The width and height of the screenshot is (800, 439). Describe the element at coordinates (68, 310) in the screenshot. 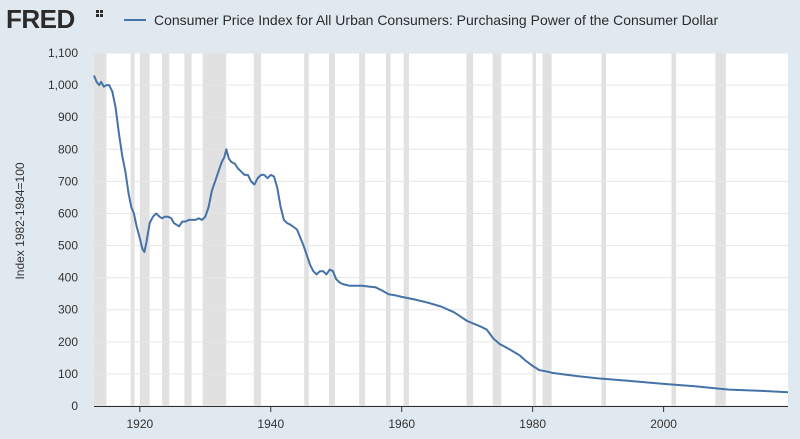

I see `y-tick-label: 300` at that location.